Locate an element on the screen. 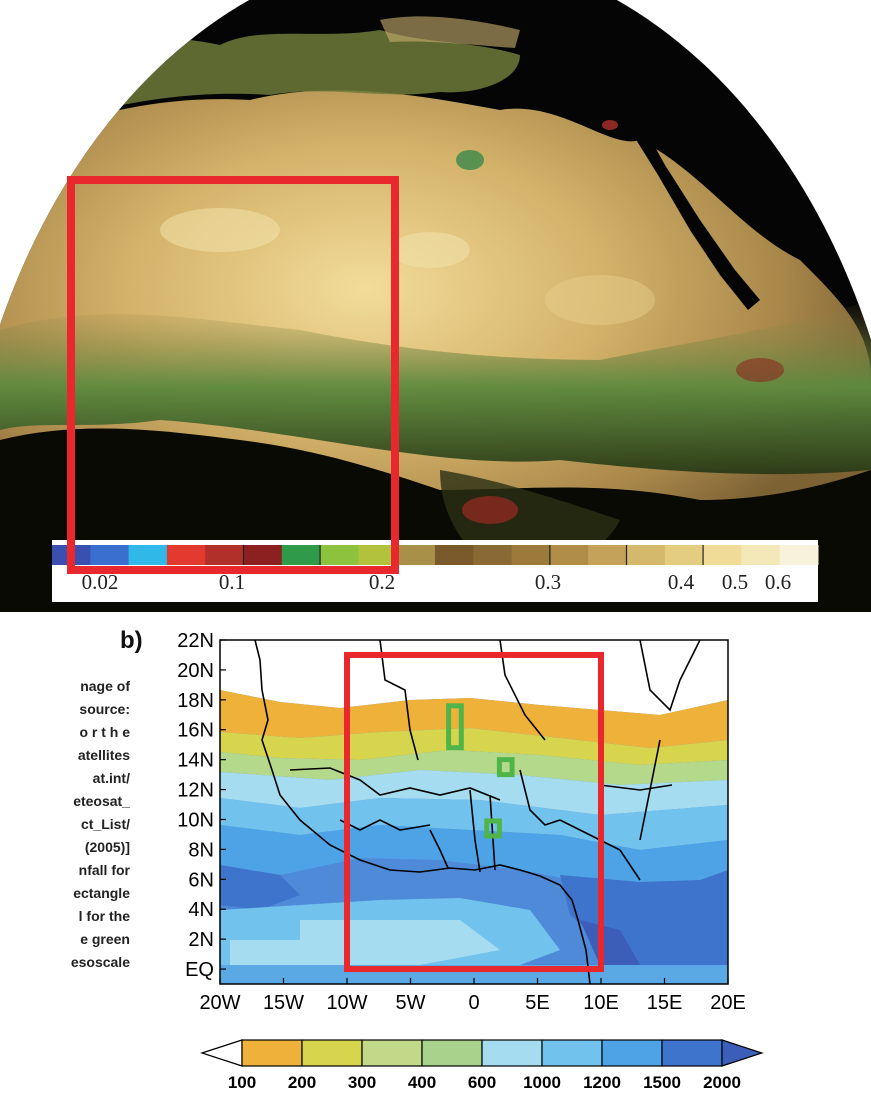 Image resolution: width=871 pixels, height=1100 pixels. colorbar-b is located at coordinates (482, 1053).